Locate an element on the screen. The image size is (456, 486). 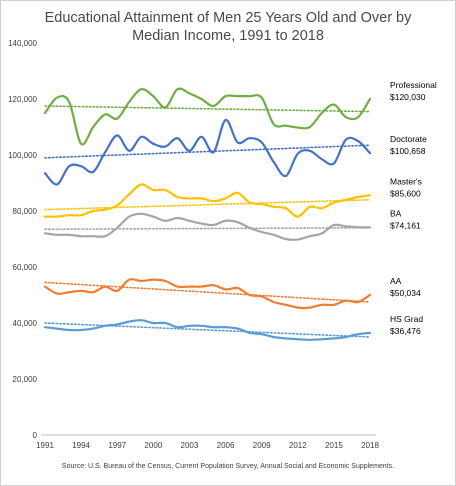
x-tick-label: 2018 is located at coordinates (370, 445).